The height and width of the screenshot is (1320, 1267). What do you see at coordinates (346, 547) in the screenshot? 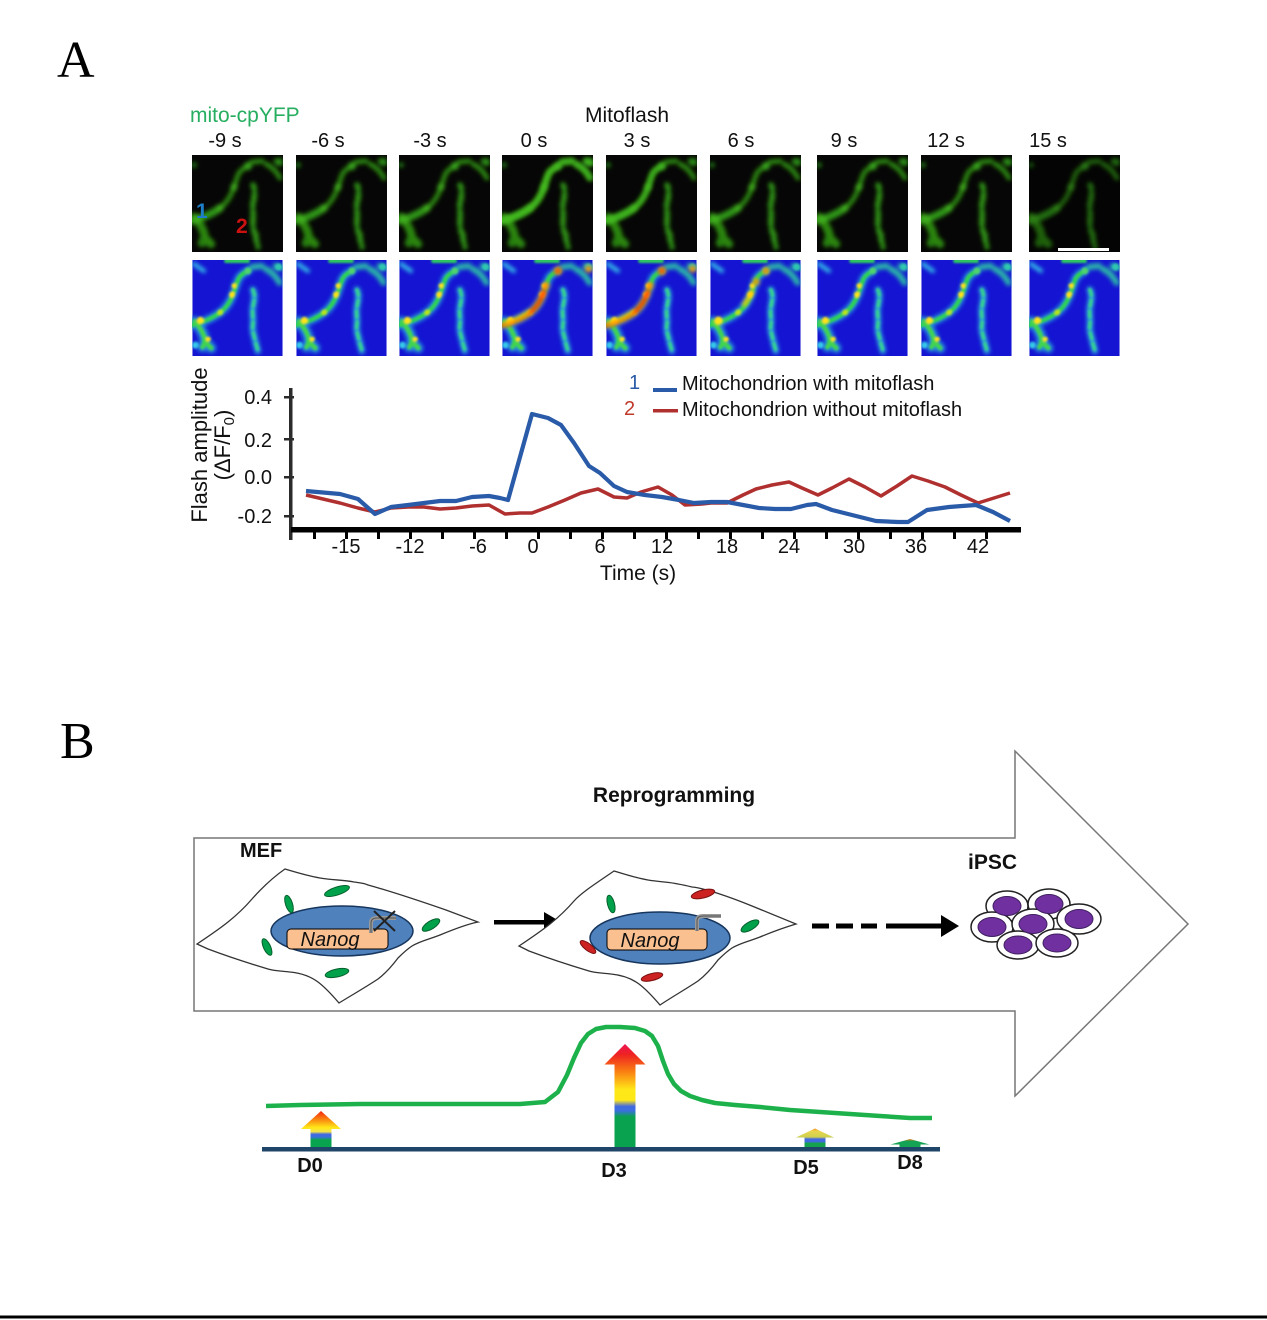
I see `svg-text: -15` at bounding box center [346, 547].